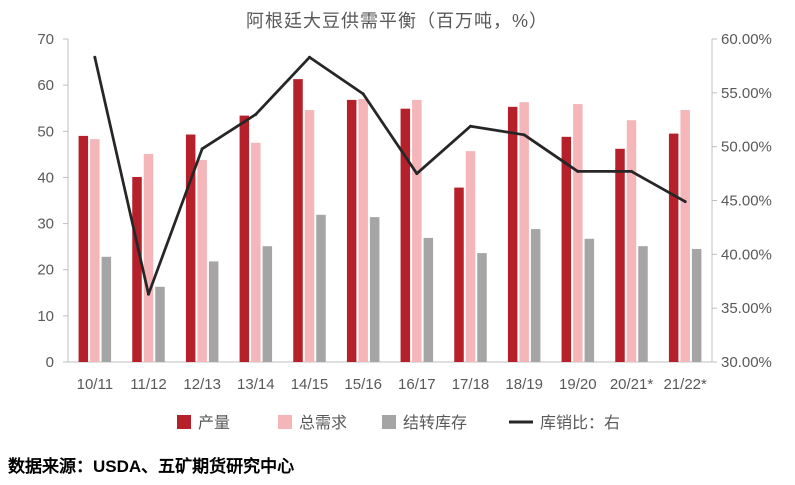  I want to click on legend-swatch-total-demand, so click(285, 422).